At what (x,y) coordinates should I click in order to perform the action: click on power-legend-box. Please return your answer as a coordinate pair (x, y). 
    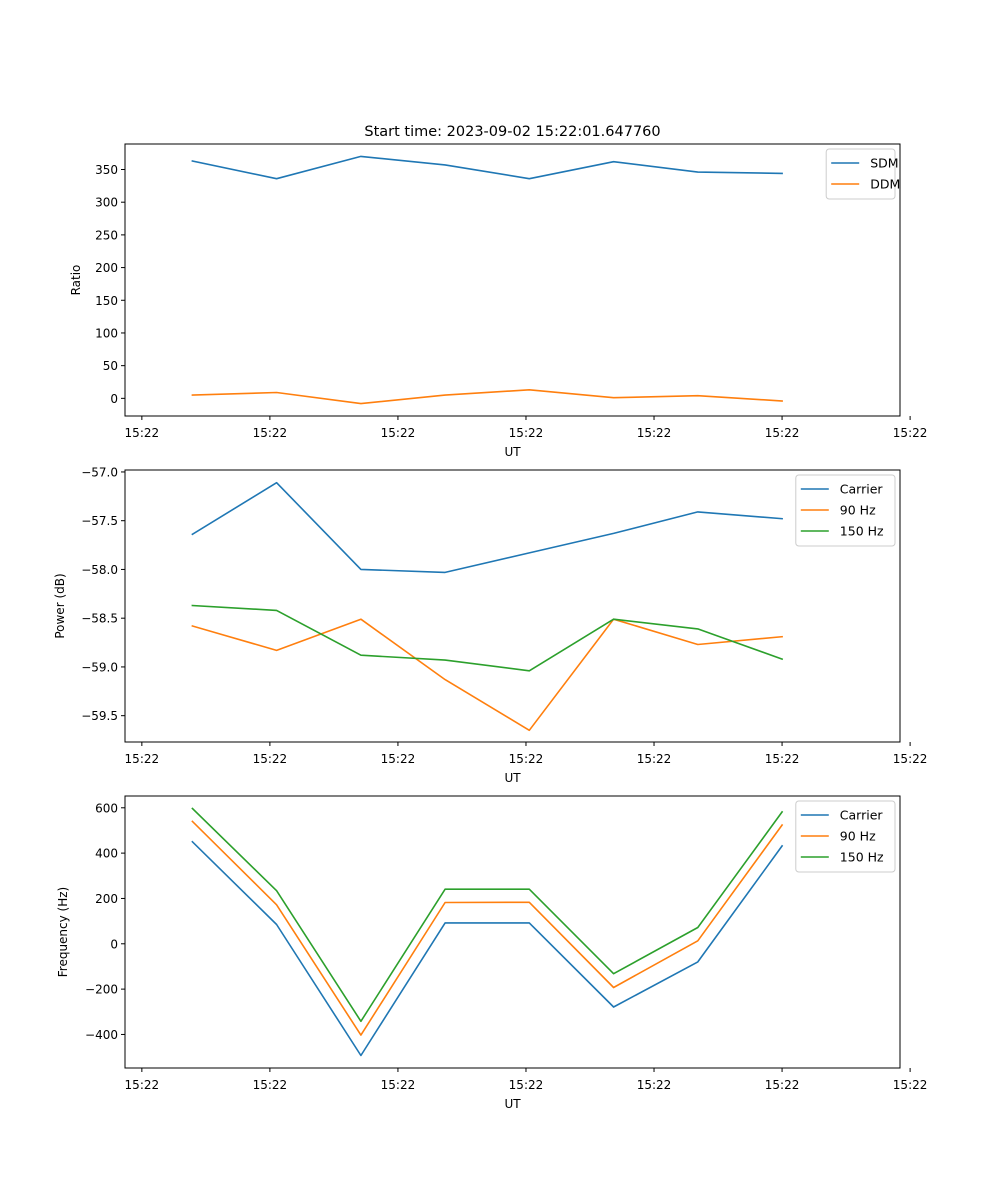
    Looking at the image, I should click on (845, 510).